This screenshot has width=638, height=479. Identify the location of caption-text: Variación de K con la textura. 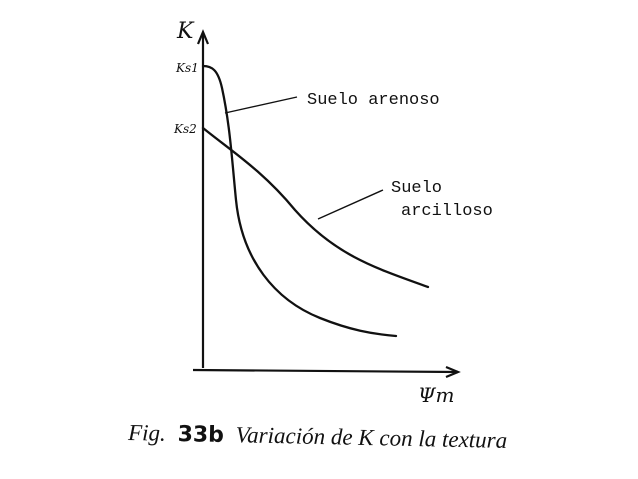
(371, 437).